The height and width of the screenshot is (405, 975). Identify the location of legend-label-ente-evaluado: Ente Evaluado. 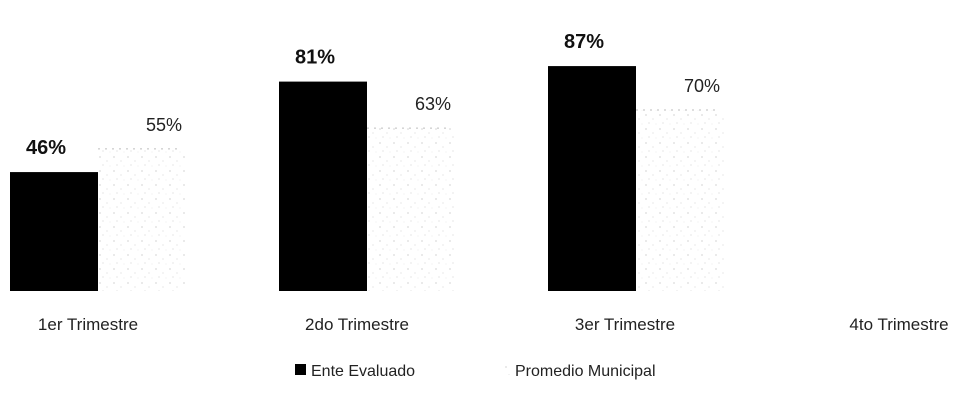
(363, 371).